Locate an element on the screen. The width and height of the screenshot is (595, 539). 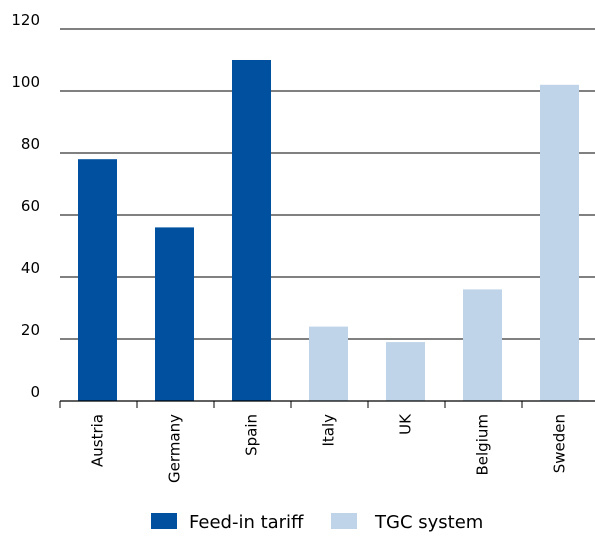
x-category-label-belgium: Belgium is located at coordinates (483, 445).